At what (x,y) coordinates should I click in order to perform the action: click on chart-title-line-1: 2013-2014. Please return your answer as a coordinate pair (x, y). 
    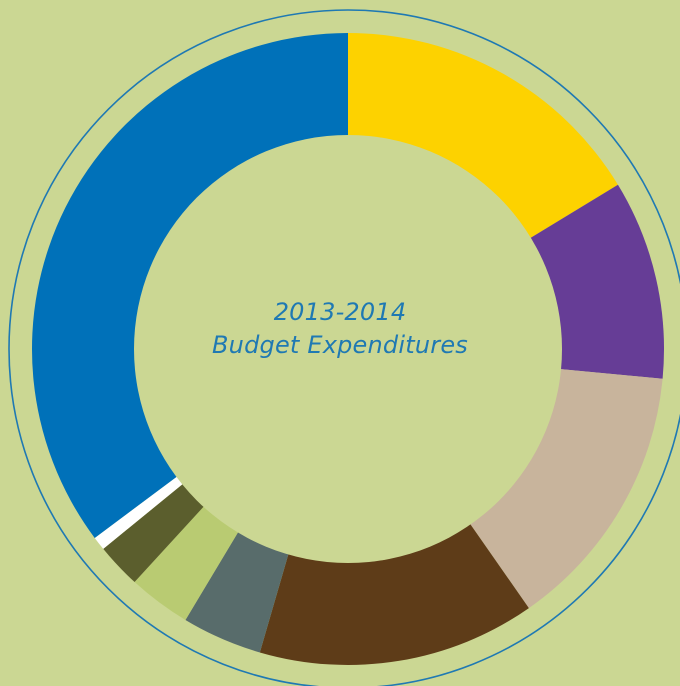
    Looking at the image, I should click on (340, 312).